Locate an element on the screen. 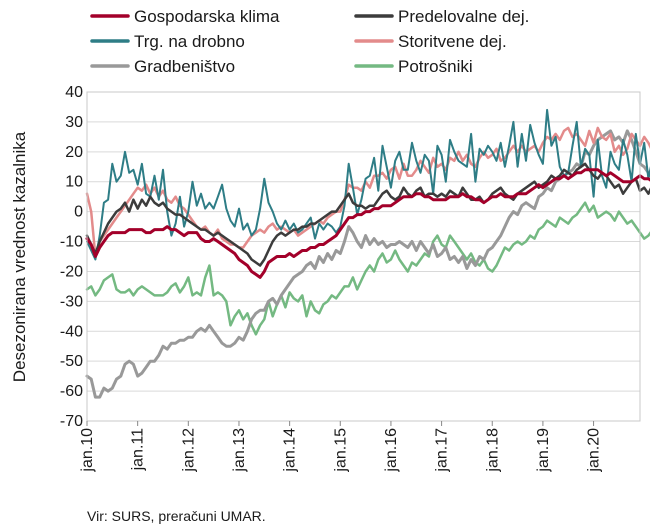  y-tick-label: -70 is located at coordinates (71, 421).